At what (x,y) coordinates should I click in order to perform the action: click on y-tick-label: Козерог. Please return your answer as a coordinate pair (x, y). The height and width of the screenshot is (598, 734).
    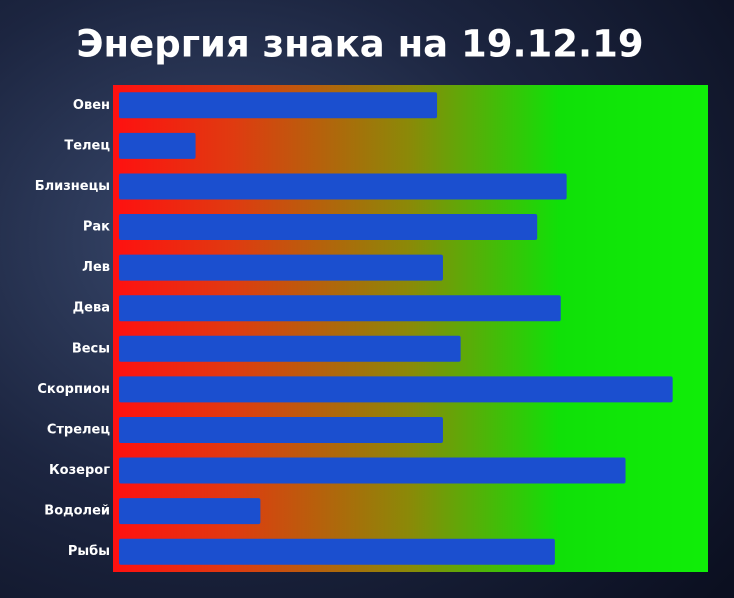
    Looking at the image, I should click on (79, 470).